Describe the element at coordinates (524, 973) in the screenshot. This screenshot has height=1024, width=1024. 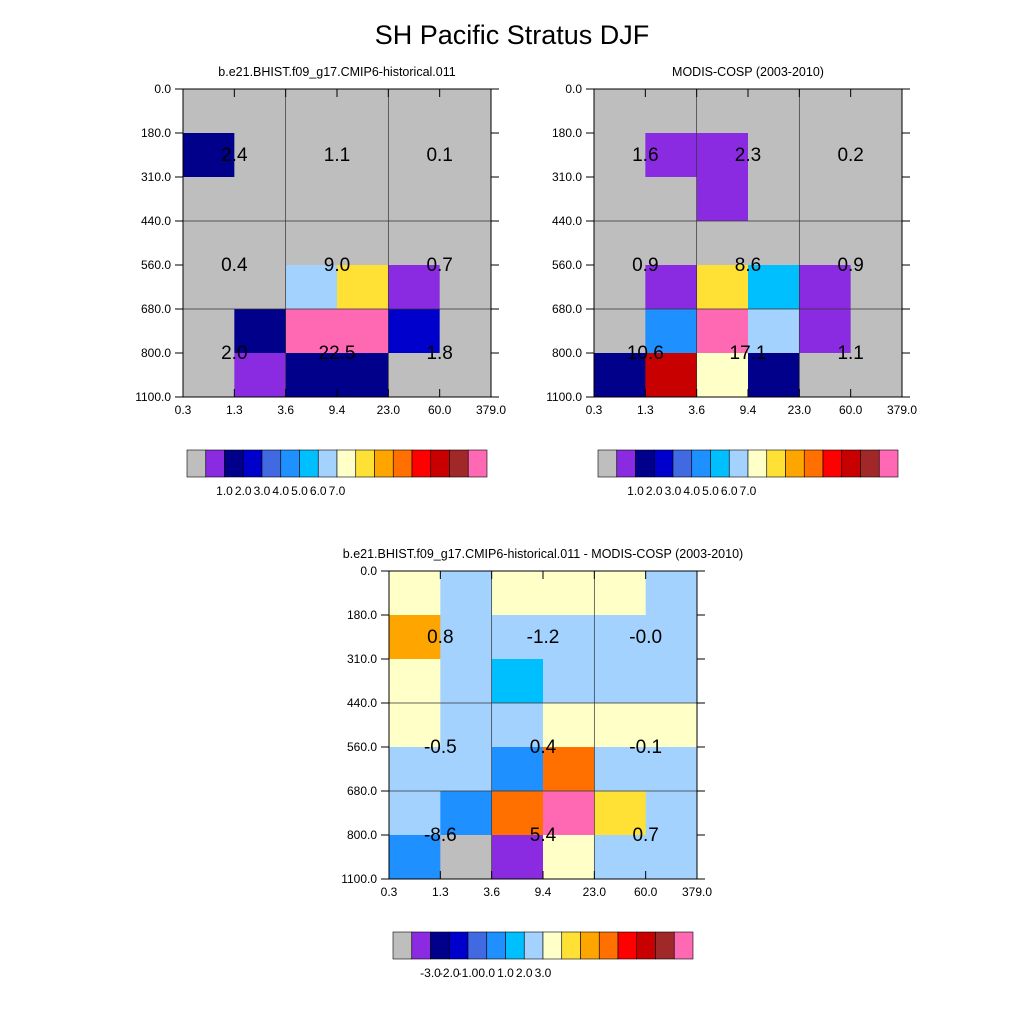
I see `colorbar-label: 2.0` at that location.